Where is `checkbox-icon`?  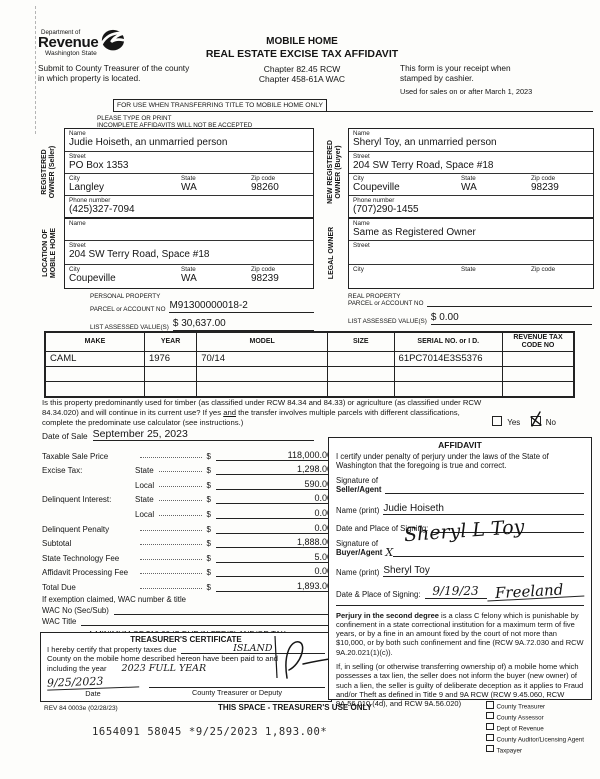 checkbox-icon is located at coordinates (490, 748).